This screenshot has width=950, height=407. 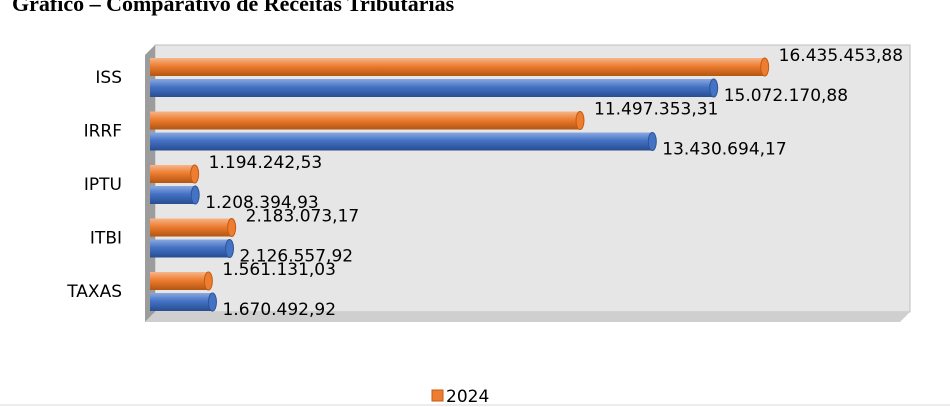 What do you see at coordinates (108, 78) in the screenshot?
I see `y-tick-label: ISS` at bounding box center [108, 78].